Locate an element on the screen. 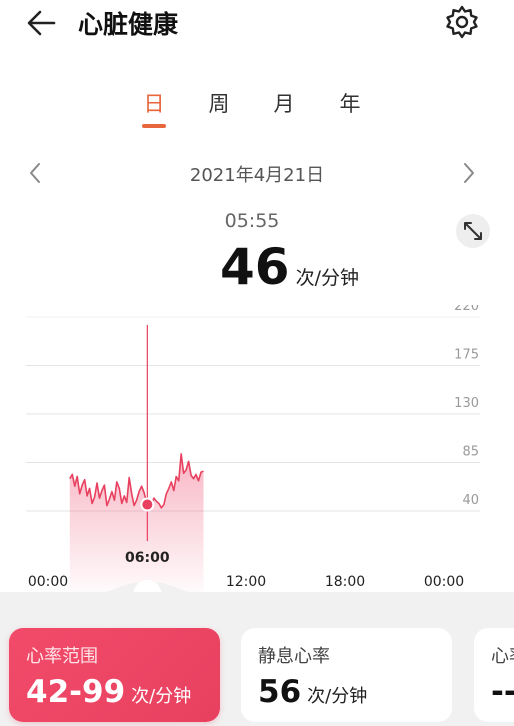  third-metric-card: 心率 -- is located at coordinates (494, 675).